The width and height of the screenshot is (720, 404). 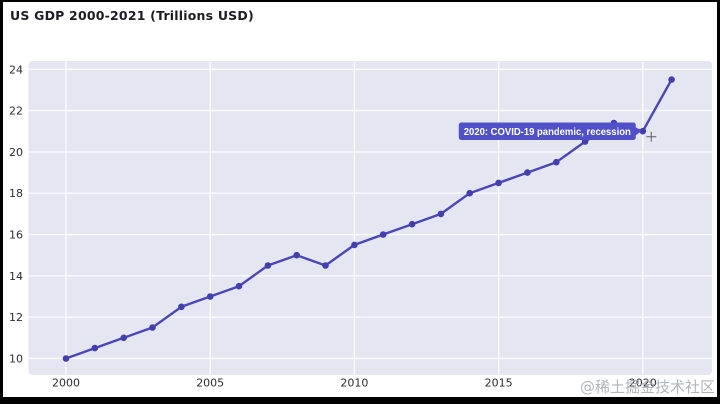 What do you see at coordinates (66, 383) in the screenshot?
I see `x-tick-label: 2000` at bounding box center [66, 383].